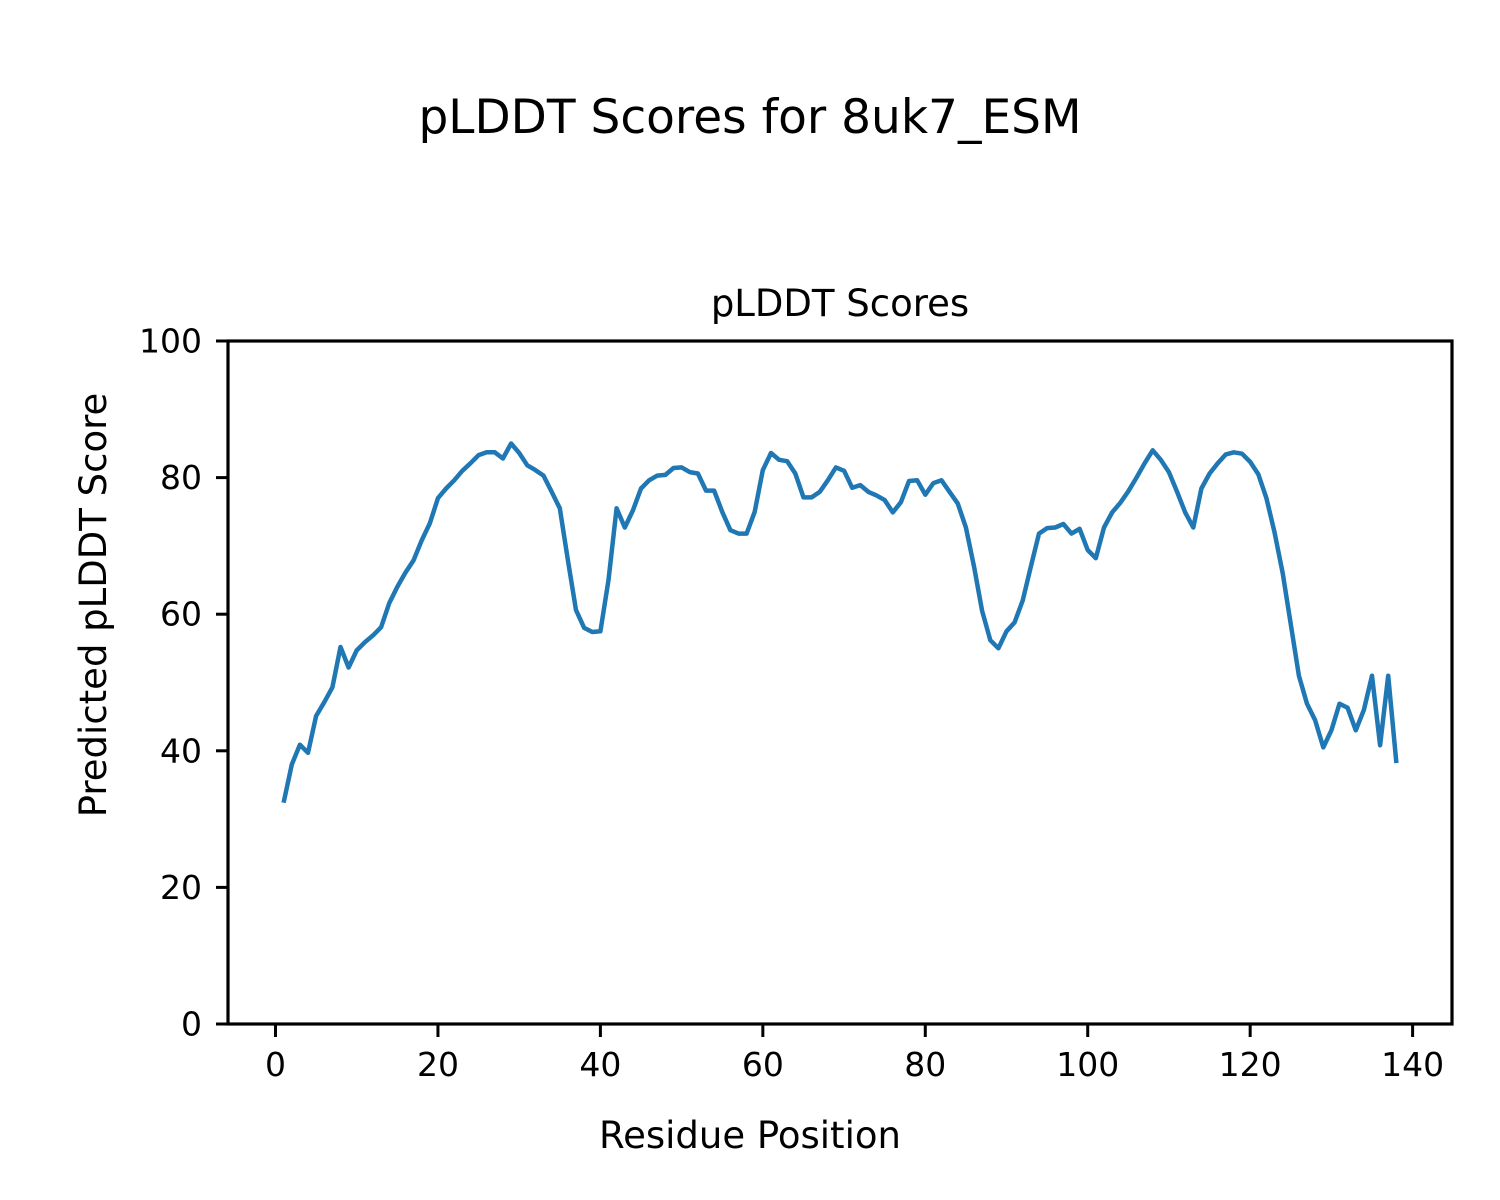 The image size is (1500, 1200). I want to click on axes-title: pLDDT Scores, so click(840, 303).